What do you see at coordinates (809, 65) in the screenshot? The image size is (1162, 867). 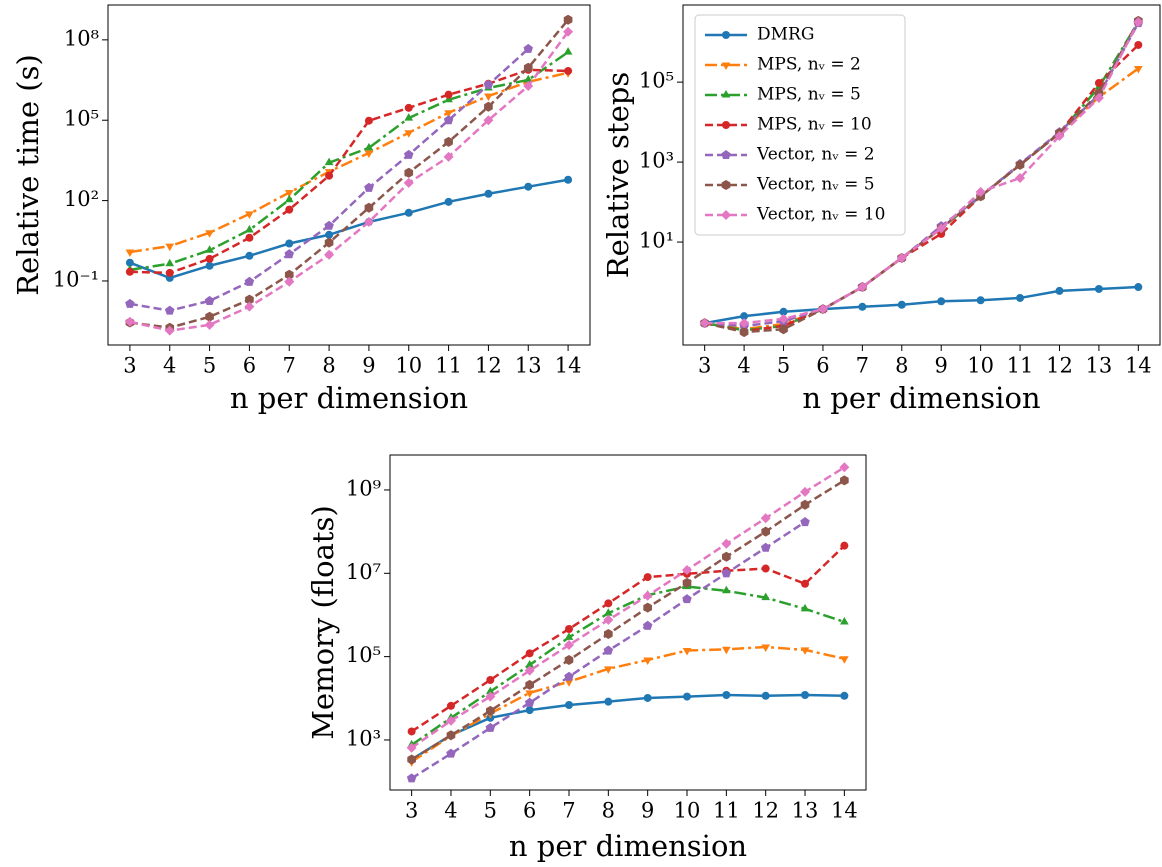 I see `legend-label: MPS, nᵥ = 2` at bounding box center [809, 65].